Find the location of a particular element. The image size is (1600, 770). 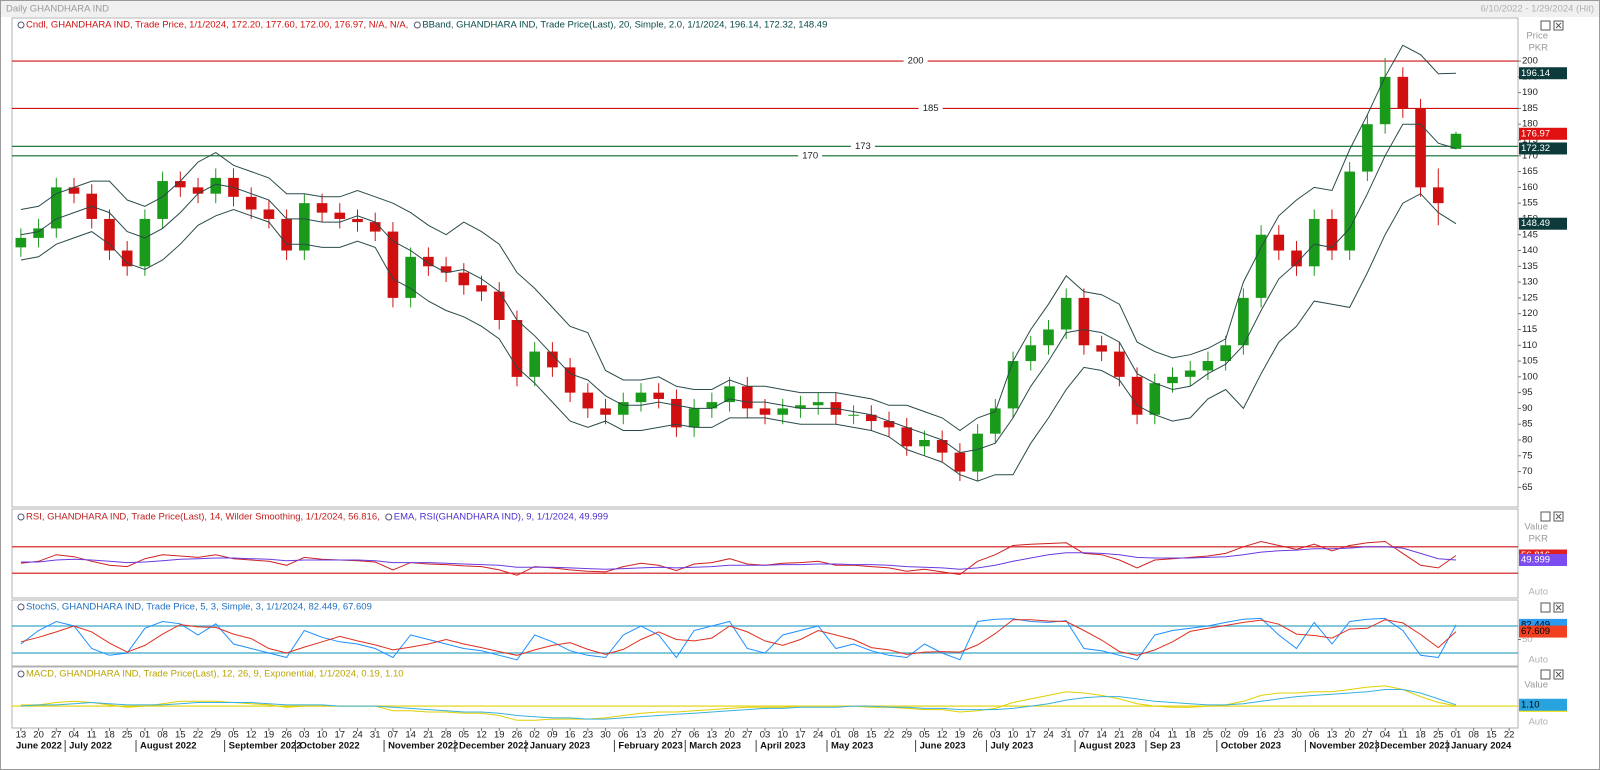

y-tick-label: 160 is located at coordinates (1530, 187).